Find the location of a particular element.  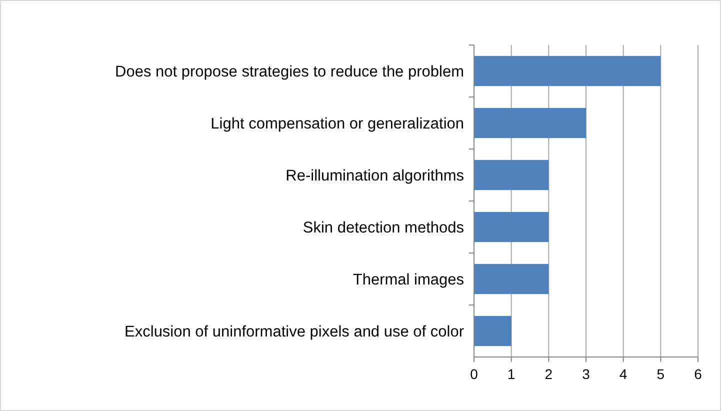

x-tick-label: 5 is located at coordinates (660, 374).